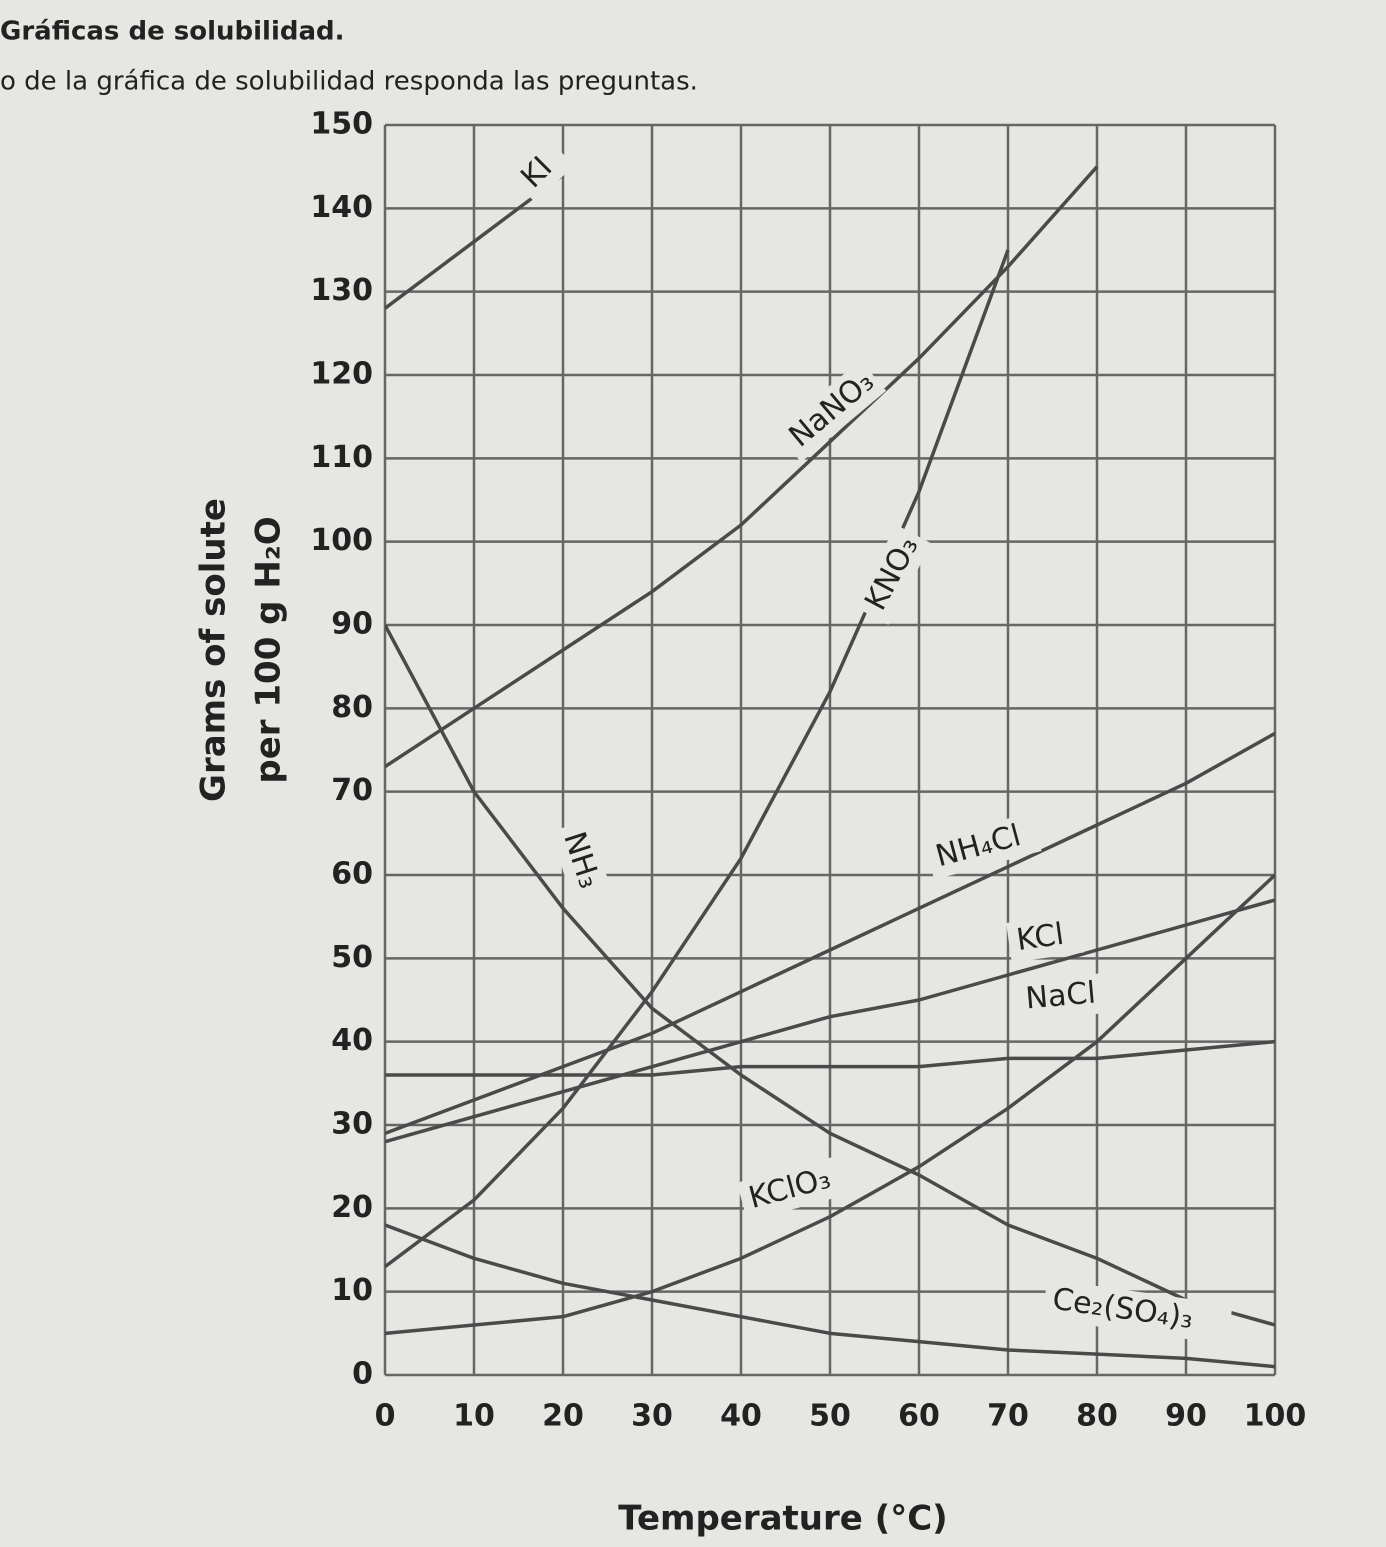  I want to click on y-tick-label: 70, so click(352, 790).